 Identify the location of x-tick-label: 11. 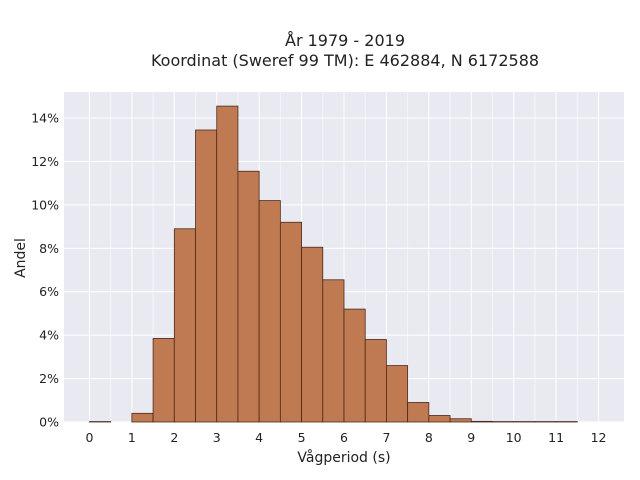
(556, 437).